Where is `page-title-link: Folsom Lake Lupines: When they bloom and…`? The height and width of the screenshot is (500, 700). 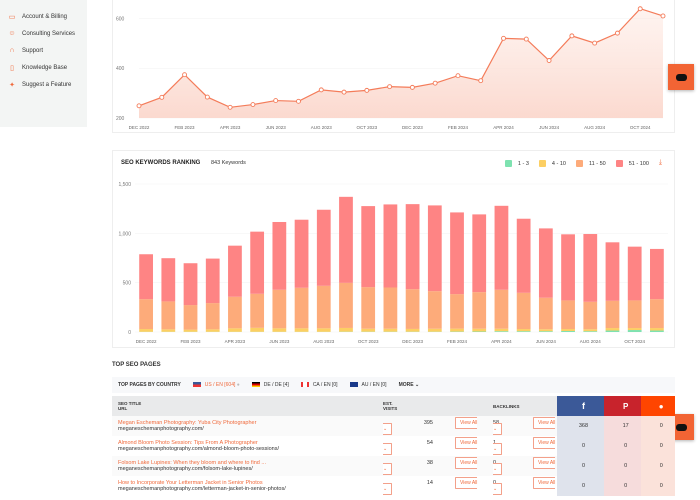 page-title-link: Folsom Lake Lupines: When they bloom and… is located at coordinates (192, 463).